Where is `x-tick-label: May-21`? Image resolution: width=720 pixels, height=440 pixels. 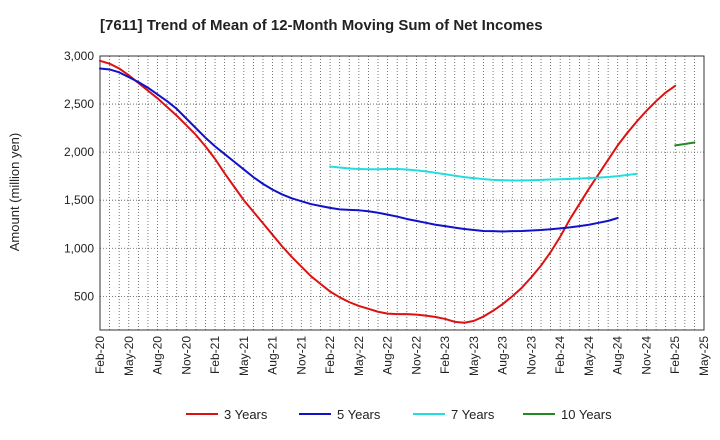 x-tick-label: May-21 is located at coordinates (244, 356).